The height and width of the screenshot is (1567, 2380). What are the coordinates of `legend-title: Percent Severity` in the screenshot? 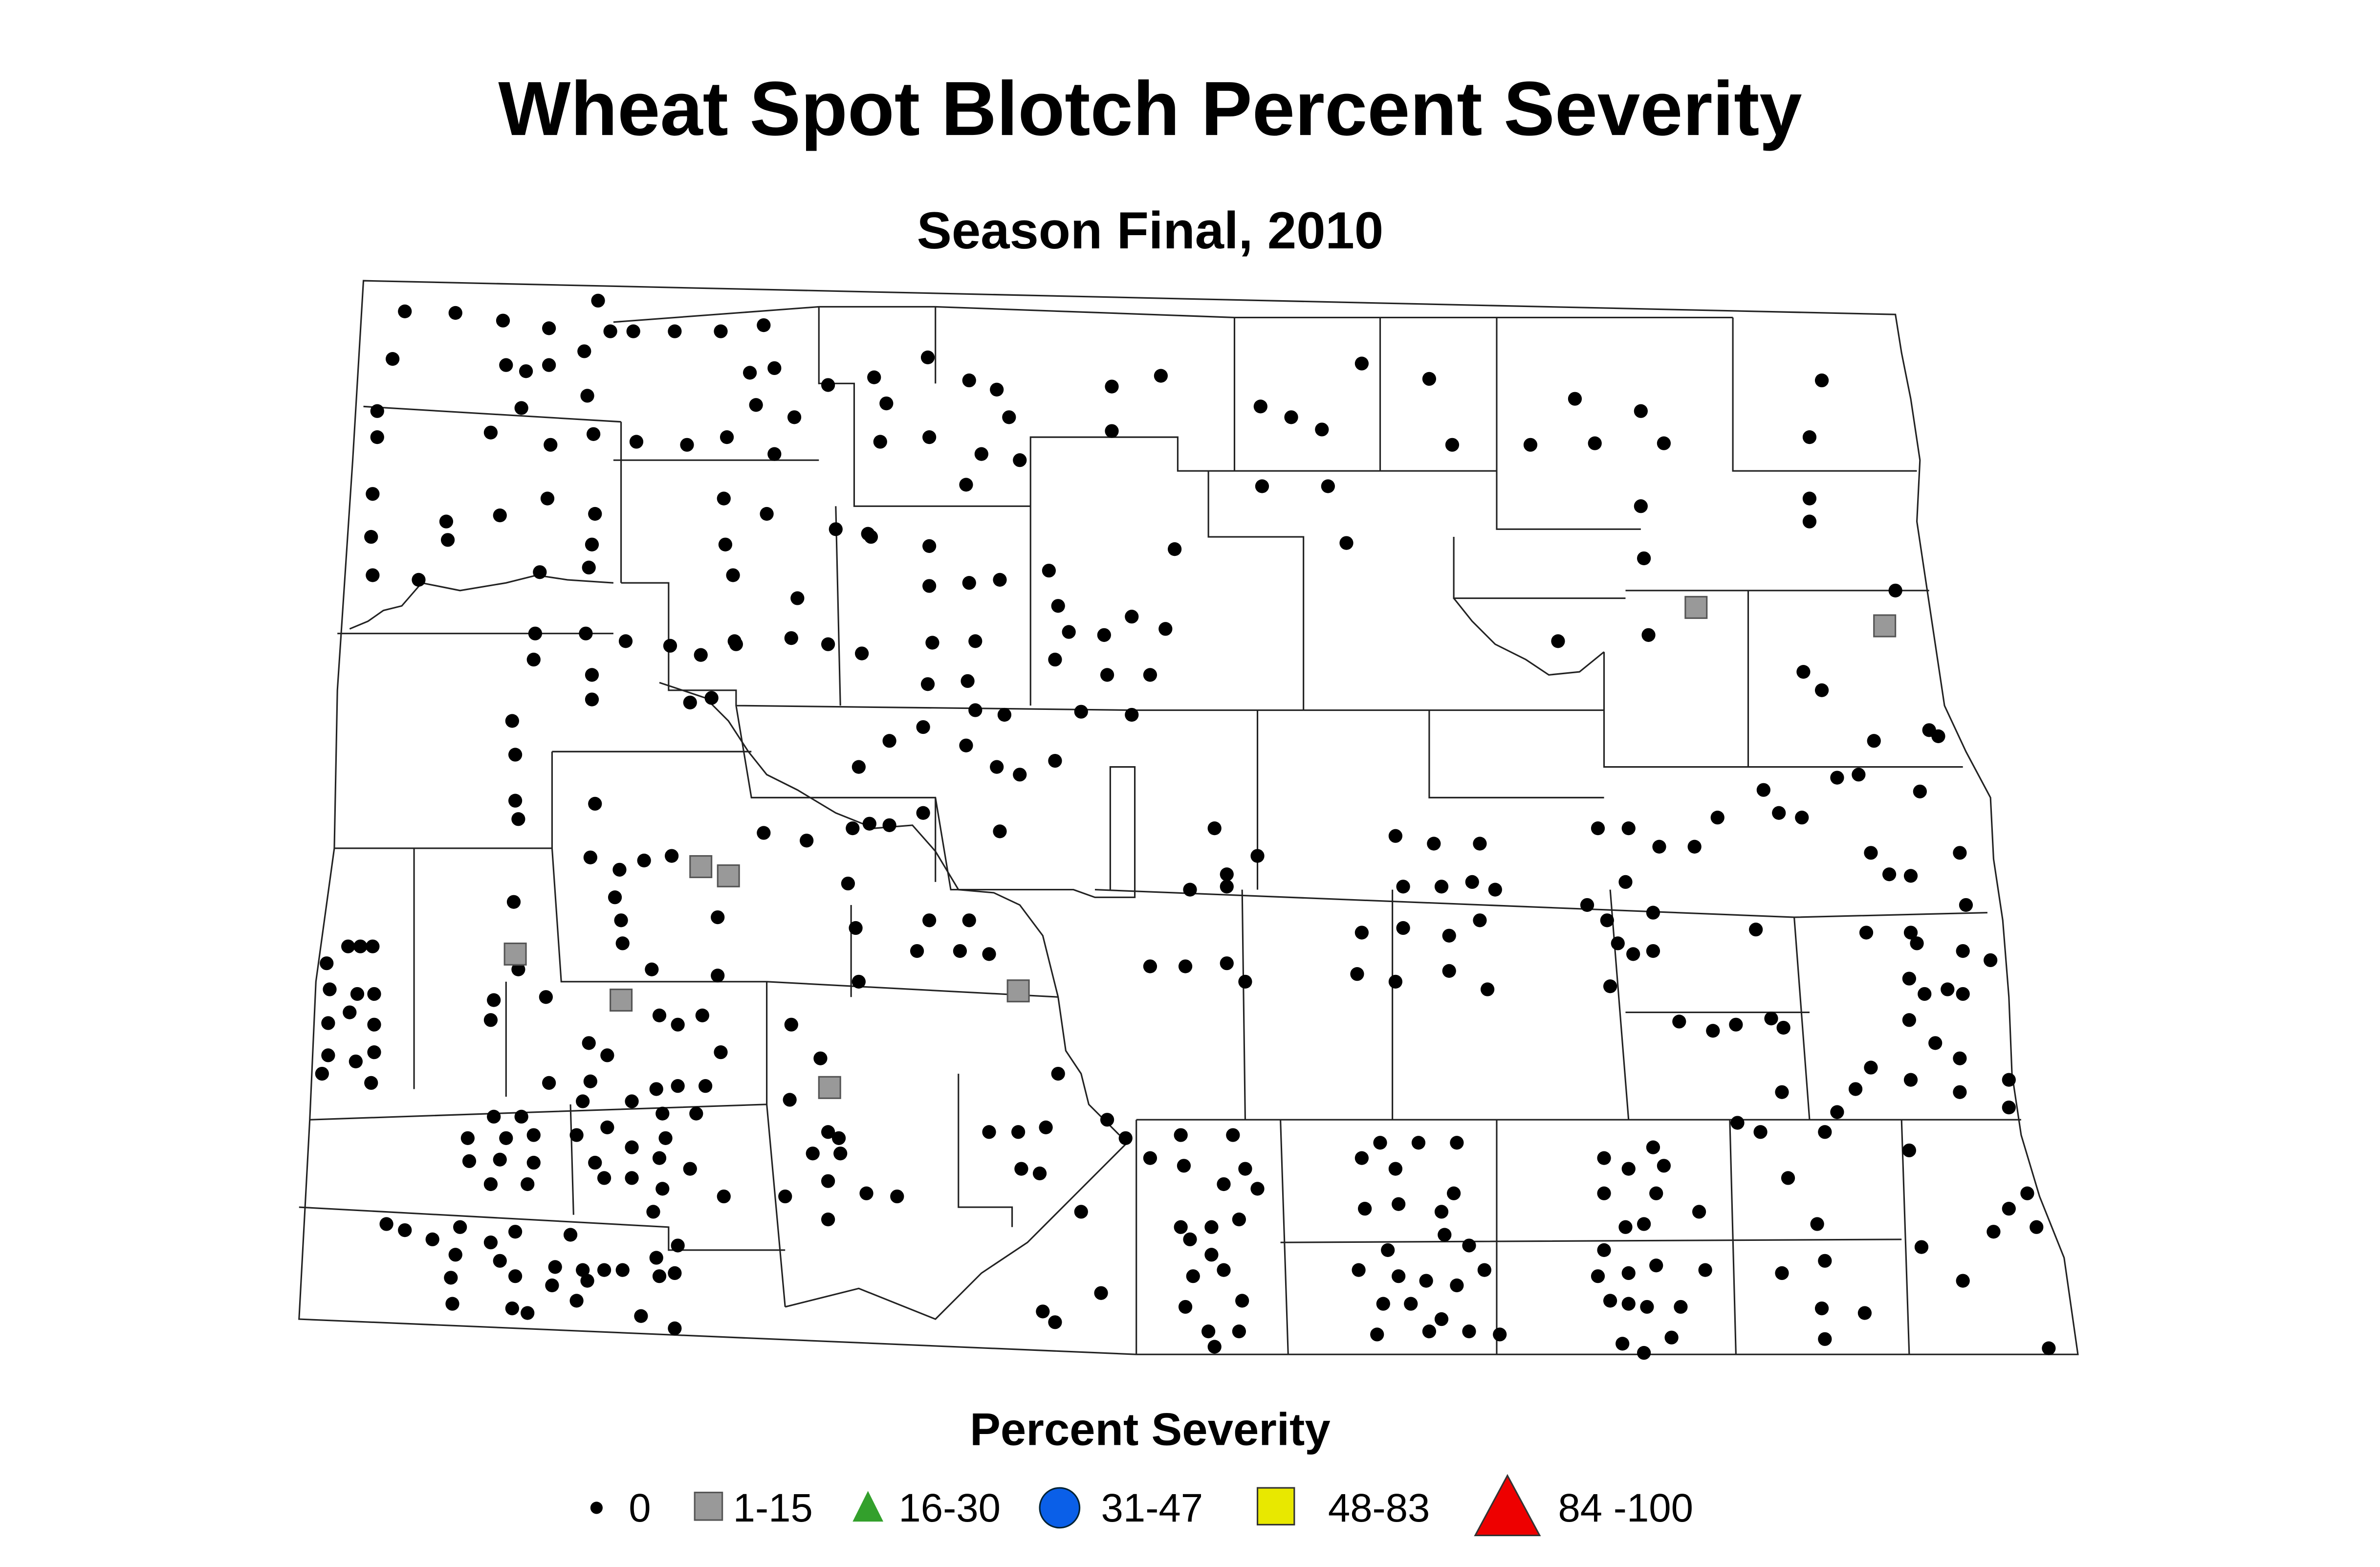 It's located at (1150, 1429).